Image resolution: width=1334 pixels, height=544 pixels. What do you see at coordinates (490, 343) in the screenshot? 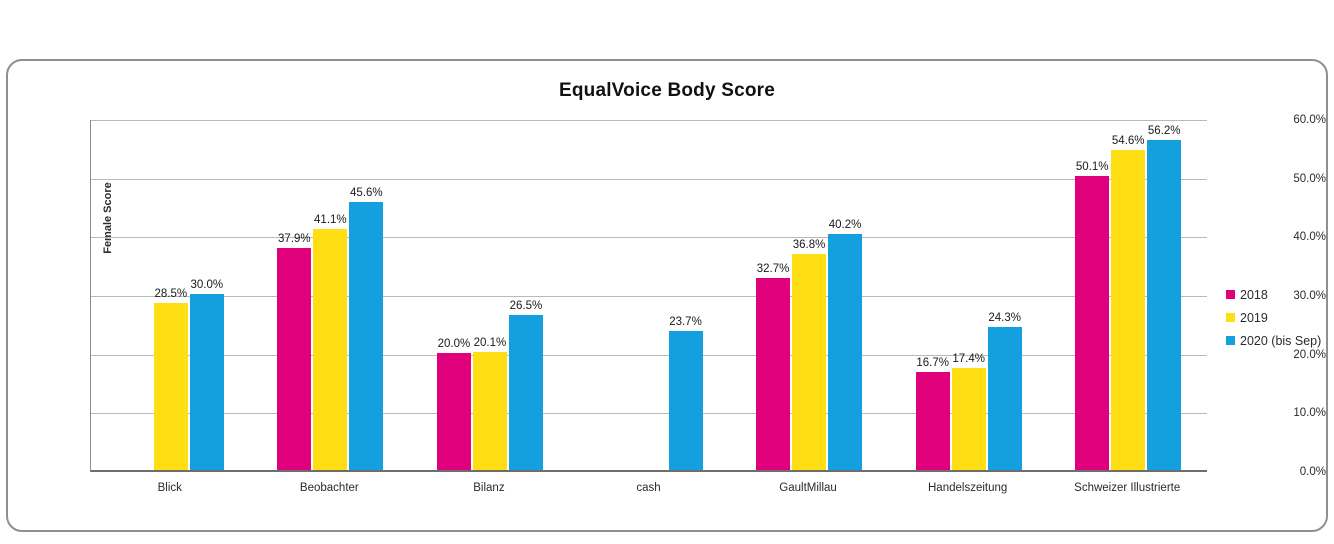
I see `bar-value-label: 20.1%` at bounding box center [490, 343].